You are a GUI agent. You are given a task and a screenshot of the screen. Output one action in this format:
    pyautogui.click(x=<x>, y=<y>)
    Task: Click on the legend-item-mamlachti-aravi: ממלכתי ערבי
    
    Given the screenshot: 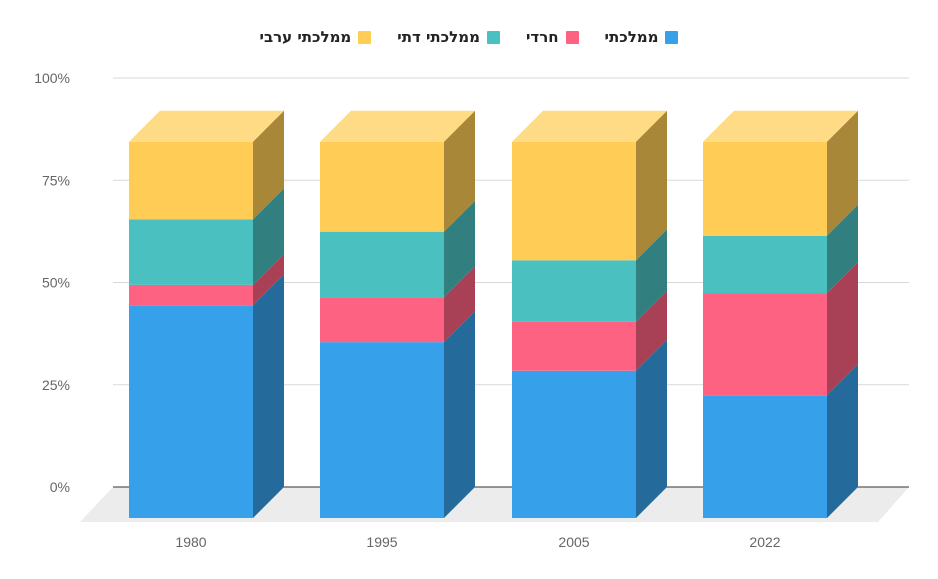 What is the action you would take?
    pyautogui.click(x=316, y=37)
    